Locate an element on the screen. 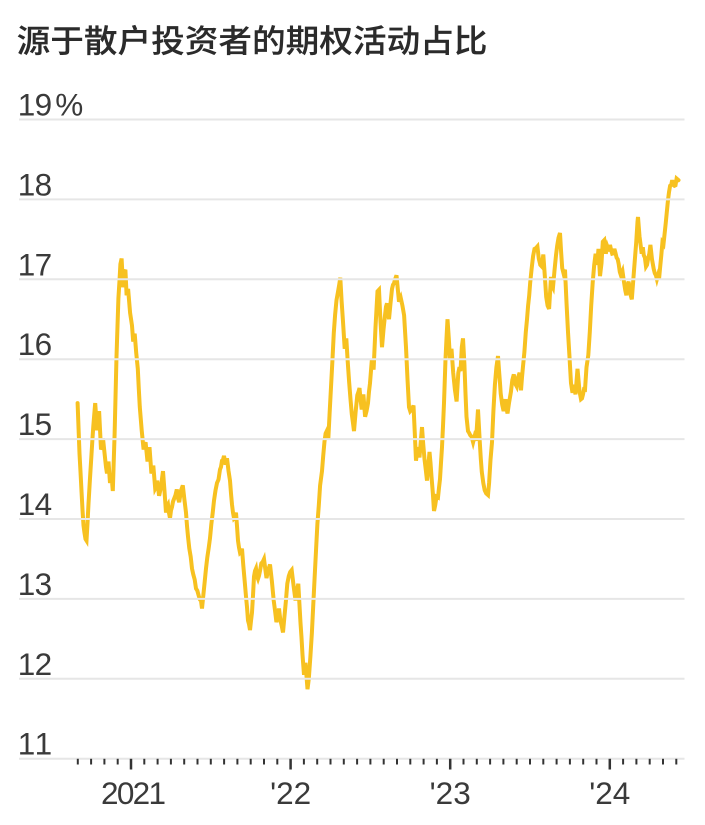  svg-text: 17 is located at coordinates (35, 264).